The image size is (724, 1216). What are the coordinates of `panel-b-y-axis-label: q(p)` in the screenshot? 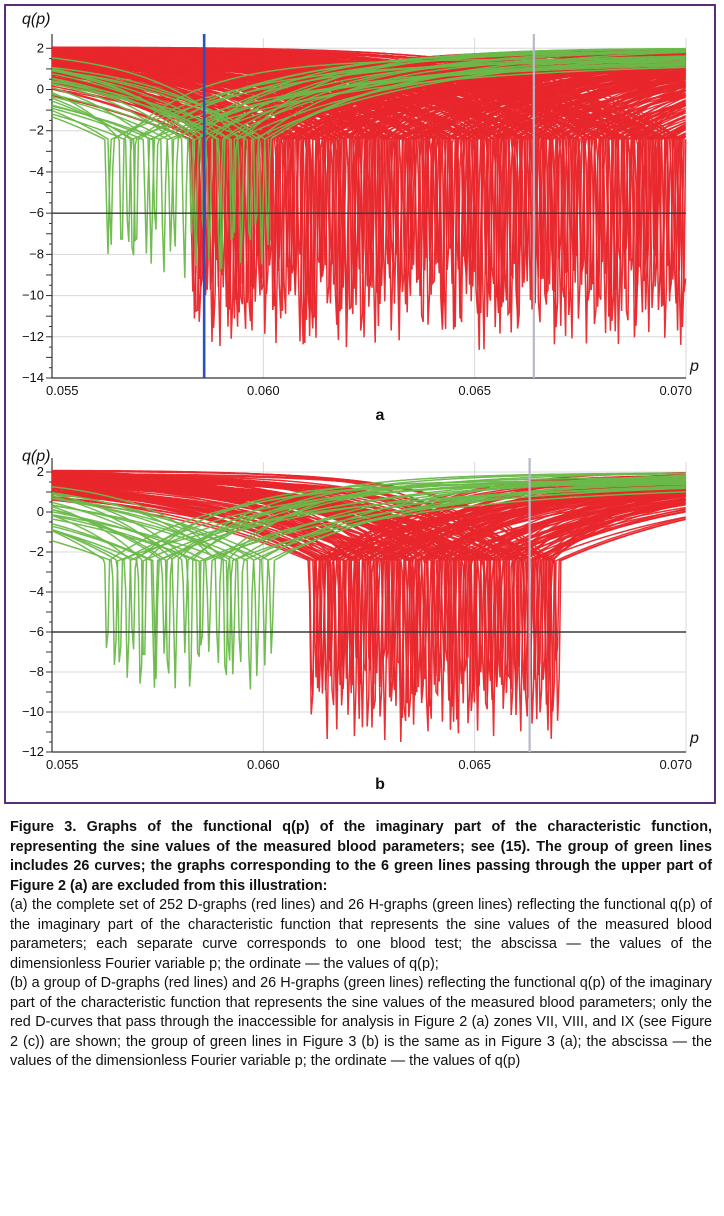 It's located at (36, 456).